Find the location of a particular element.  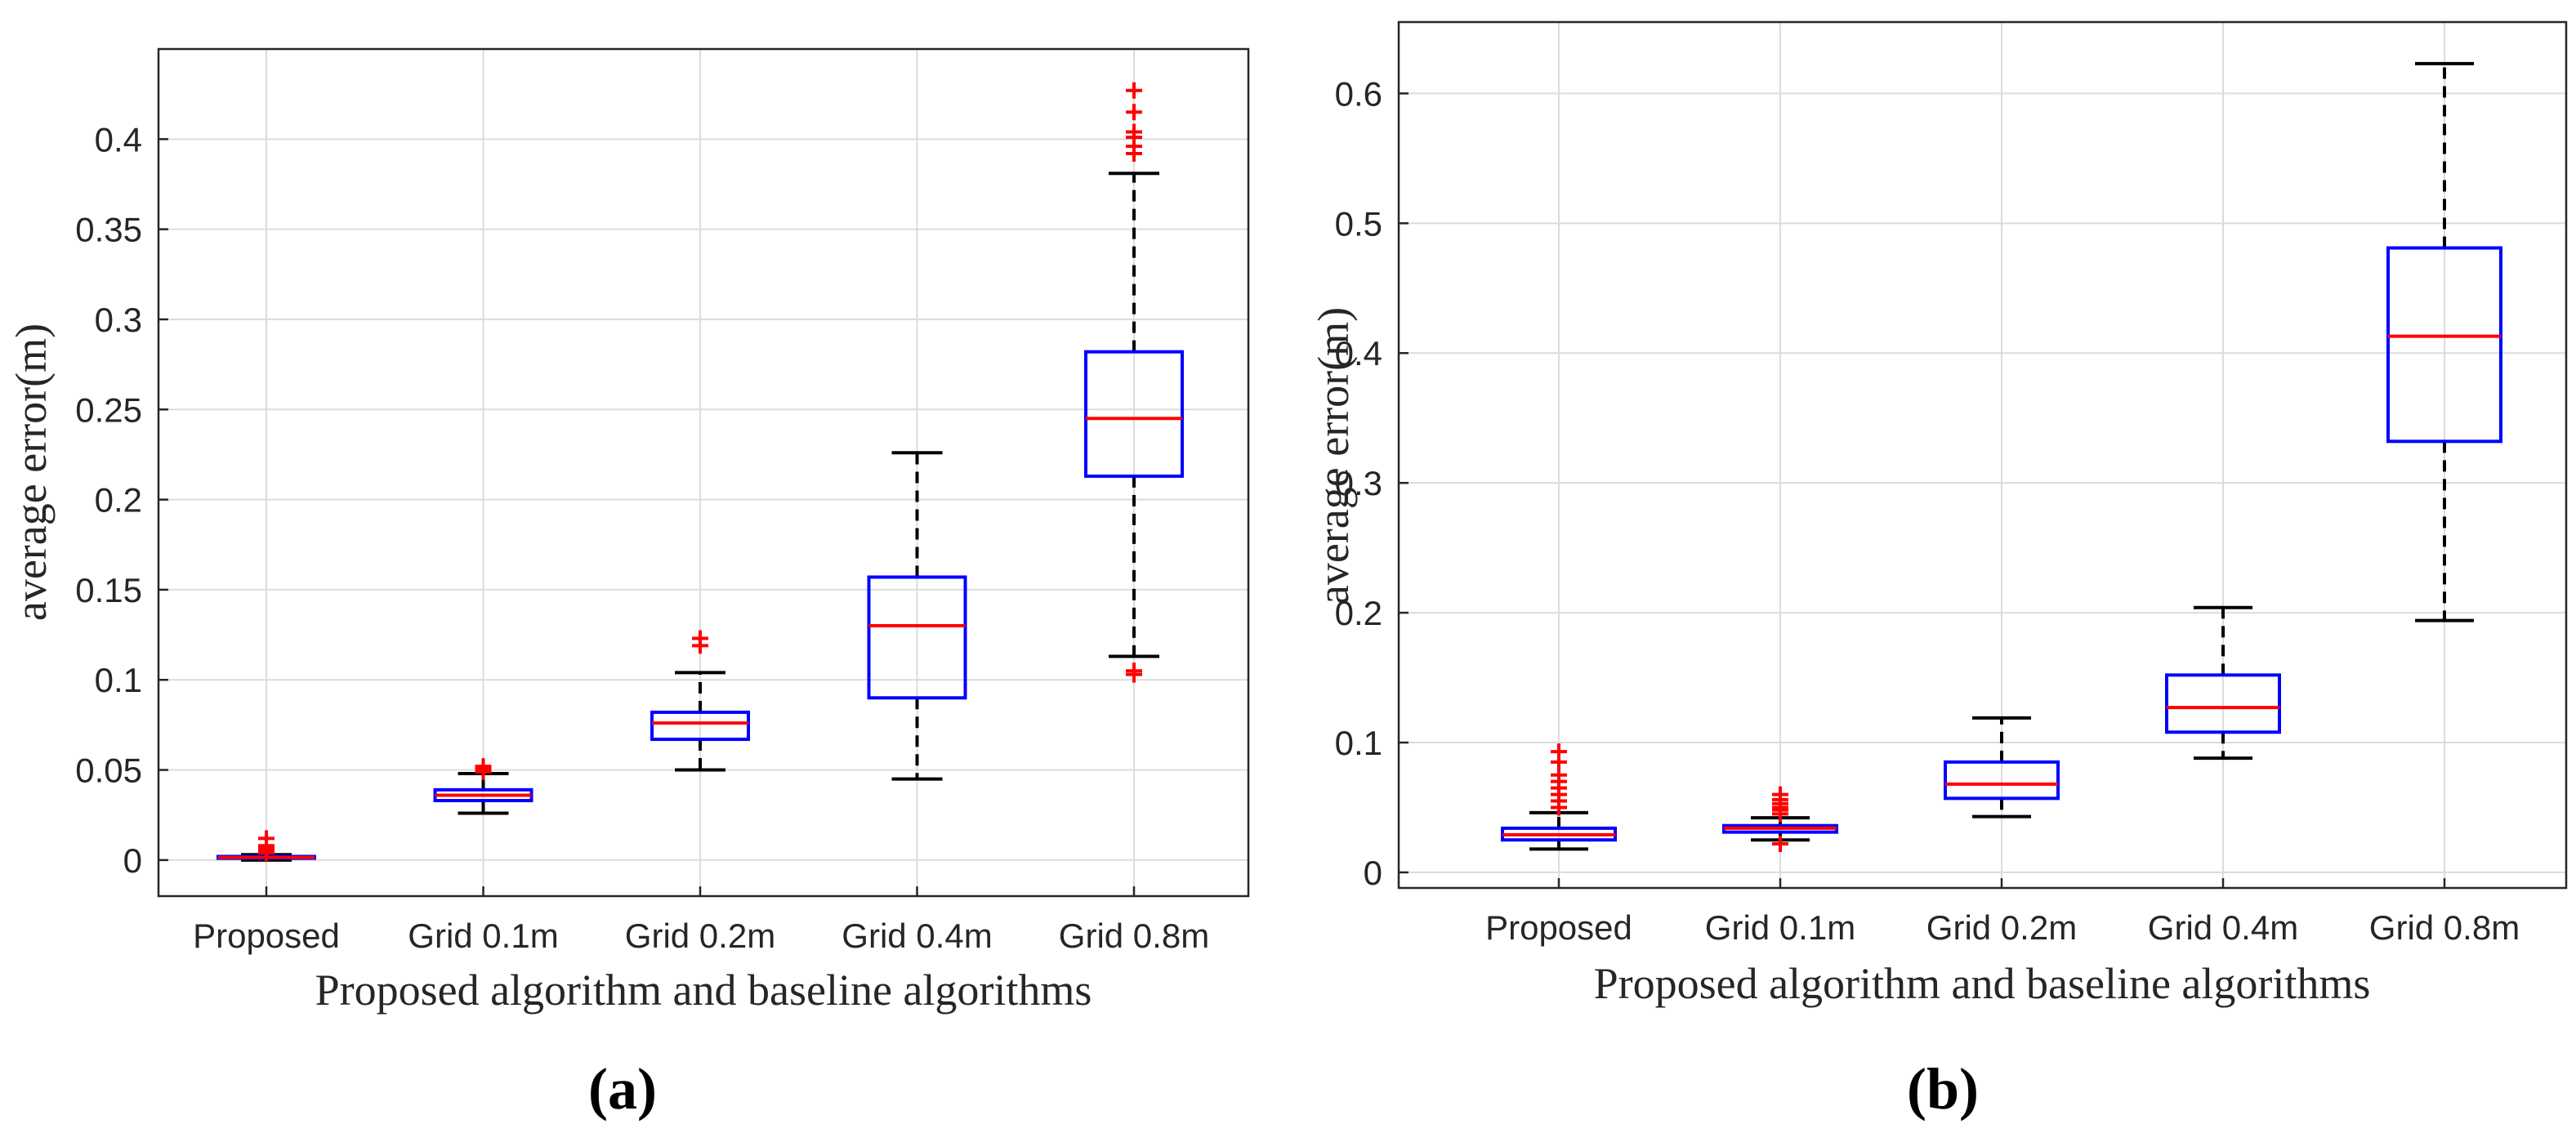

x-tick-label-a: Grid 0.2m is located at coordinates (700, 936).